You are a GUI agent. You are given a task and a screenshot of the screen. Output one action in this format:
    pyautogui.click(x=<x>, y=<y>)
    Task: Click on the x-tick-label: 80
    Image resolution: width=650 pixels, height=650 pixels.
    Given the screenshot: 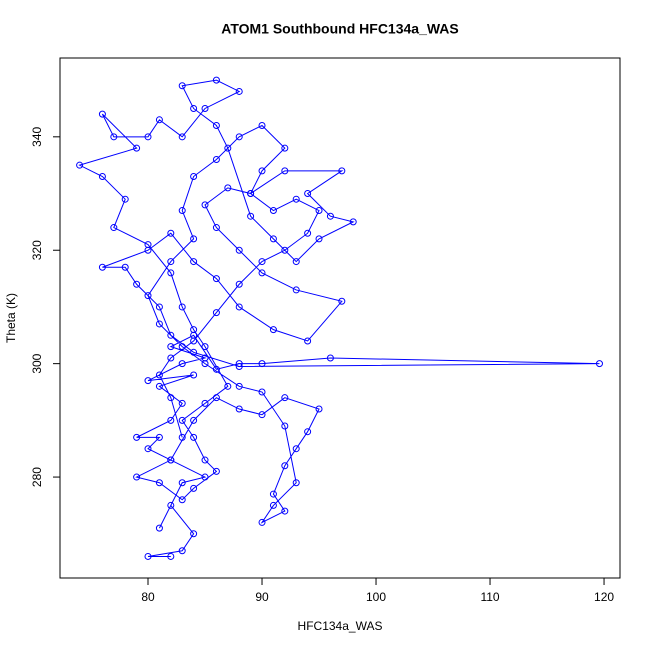 What is the action you would take?
    pyautogui.click(x=148, y=597)
    